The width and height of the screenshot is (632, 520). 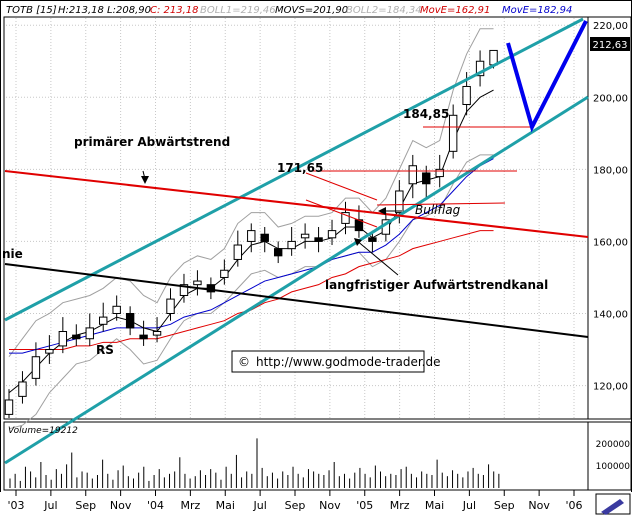 What do you see at coordinates (152, 142) in the screenshot?
I see `downtrend-label: primärer Abwärtstrend` at bounding box center [152, 142].